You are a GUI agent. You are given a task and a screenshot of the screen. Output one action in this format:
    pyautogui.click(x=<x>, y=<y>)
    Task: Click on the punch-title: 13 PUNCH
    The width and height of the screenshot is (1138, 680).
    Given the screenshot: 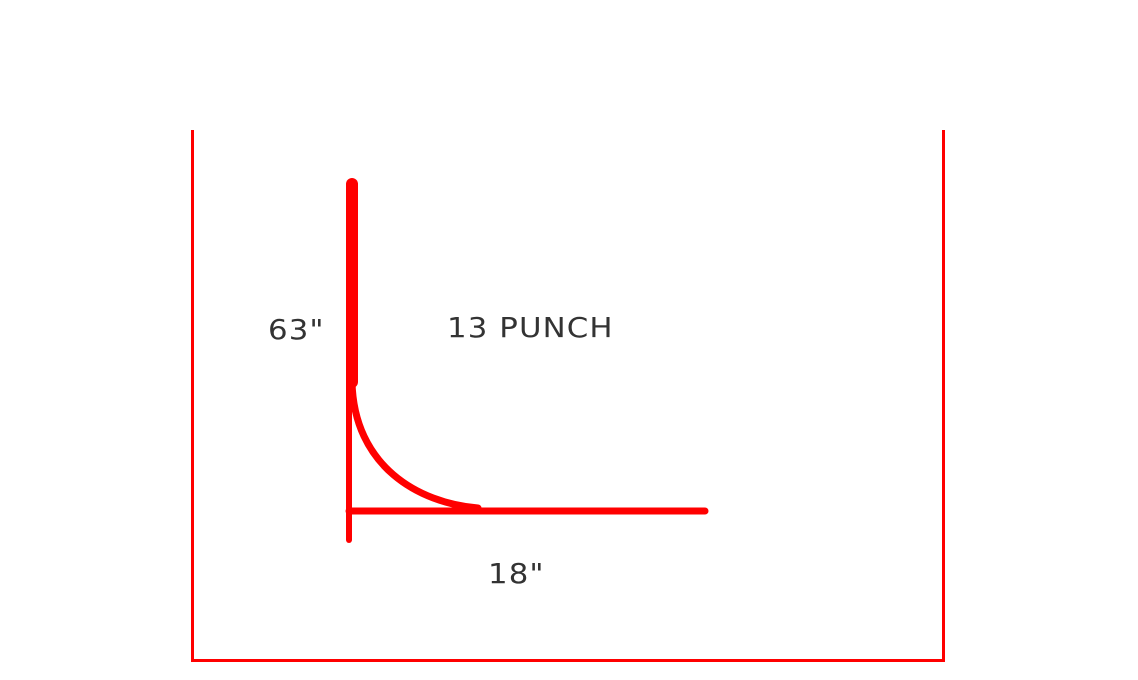 What is the action you would take?
    pyautogui.click(x=530, y=327)
    